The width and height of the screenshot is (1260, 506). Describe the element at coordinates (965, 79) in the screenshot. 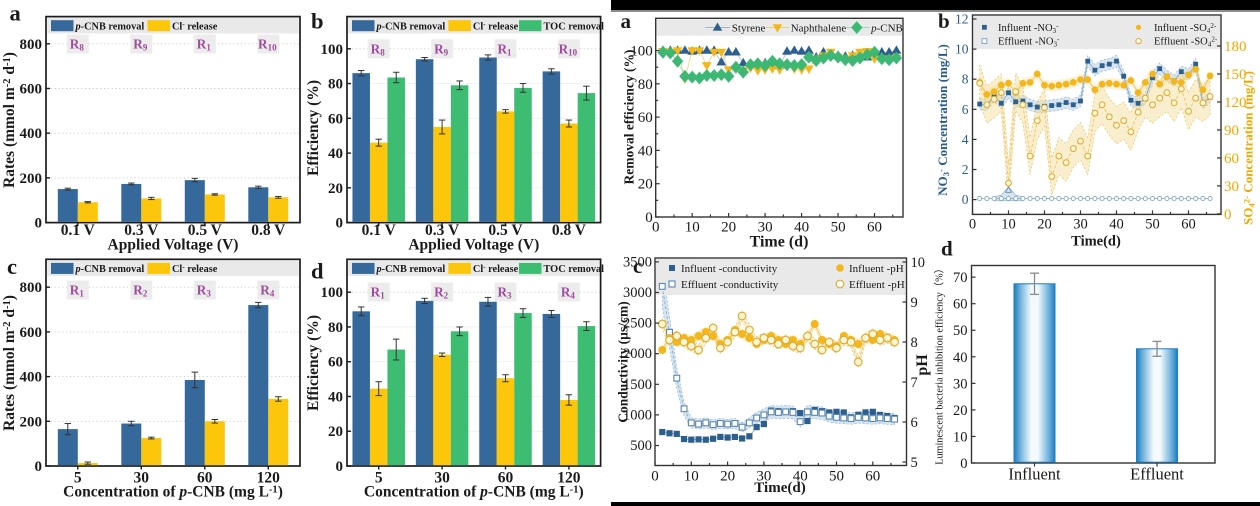

I see `svg-text: 8` at that location.